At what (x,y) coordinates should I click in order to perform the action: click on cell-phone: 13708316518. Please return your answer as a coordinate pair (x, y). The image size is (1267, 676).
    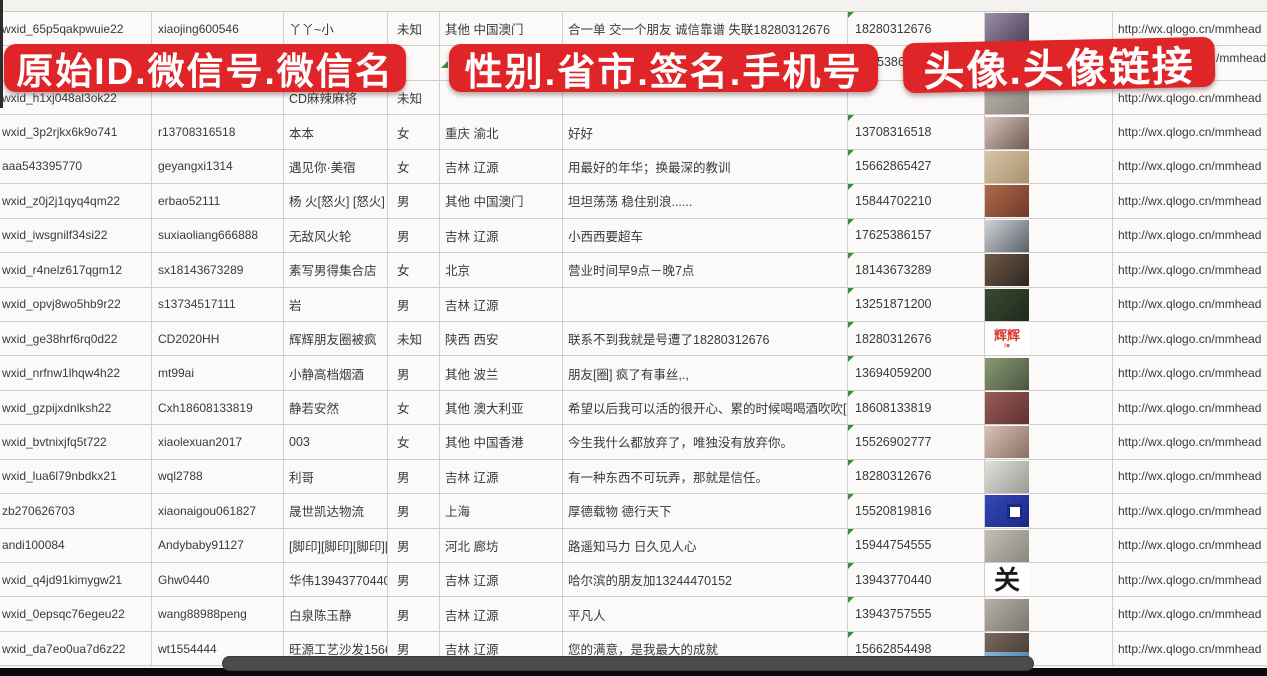
    Looking at the image, I should click on (916, 132).